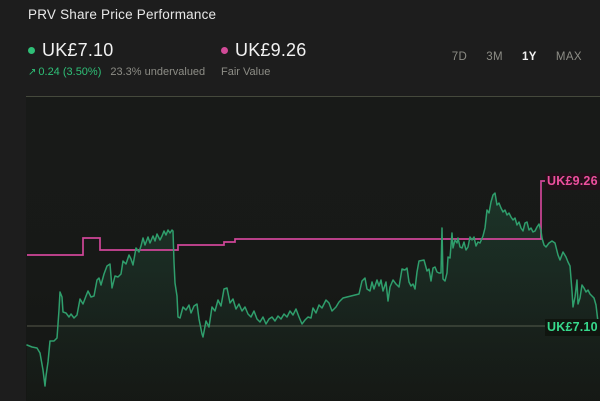 This screenshot has width=600, height=401. Describe the element at coordinates (158, 72) in the screenshot. I see `undervalued-text: 23.3% undervalued` at that location.